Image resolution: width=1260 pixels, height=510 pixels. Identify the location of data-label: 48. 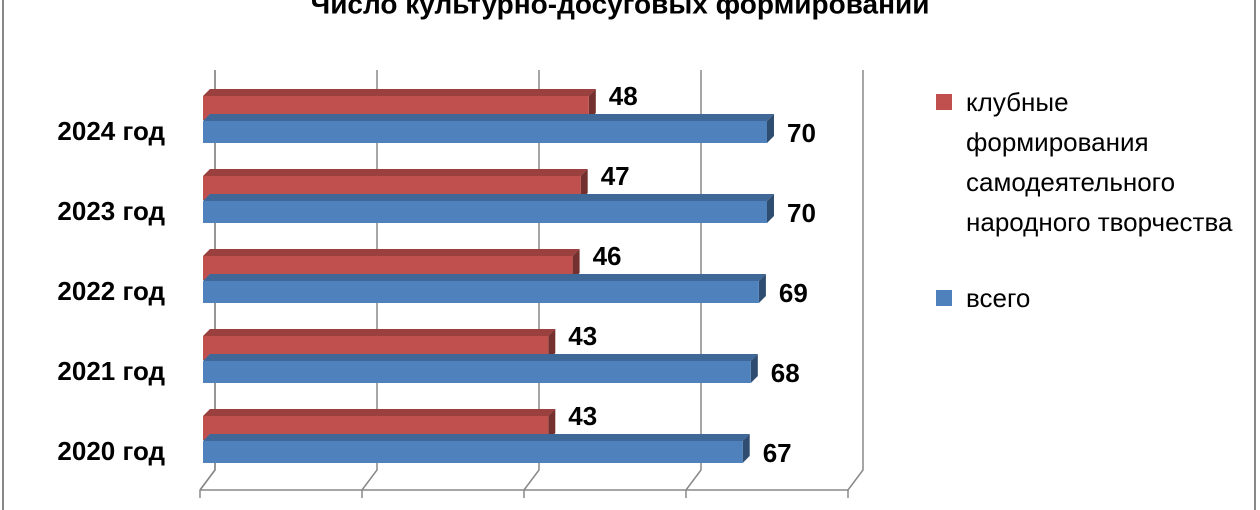
(623, 96).